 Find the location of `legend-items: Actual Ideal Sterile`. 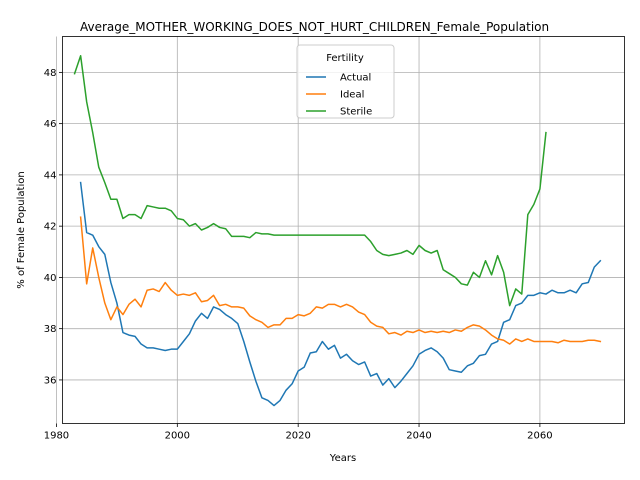

legend-items: Actual Ideal Sterile is located at coordinates (339, 95).